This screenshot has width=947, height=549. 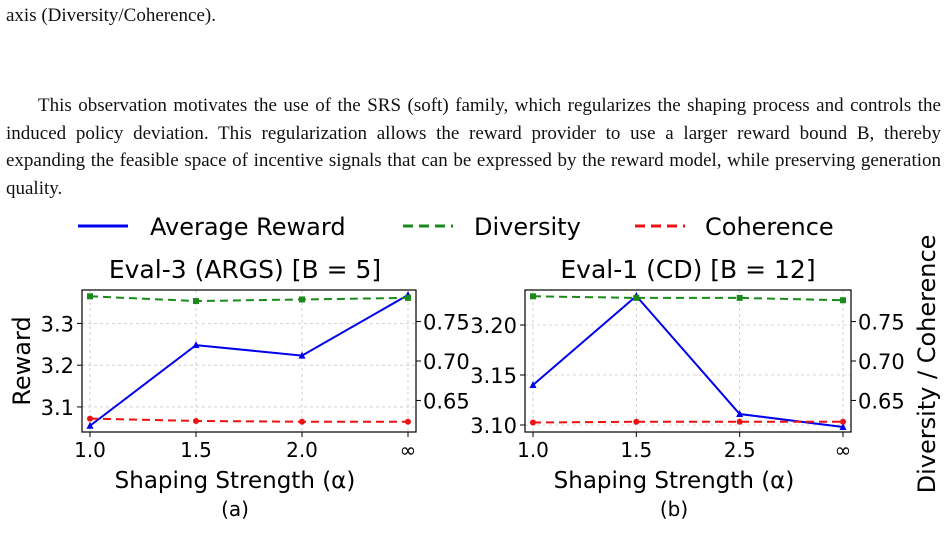 What do you see at coordinates (248, 227) in the screenshot?
I see `legend-reward-label: Average Reward` at bounding box center [248, 227].